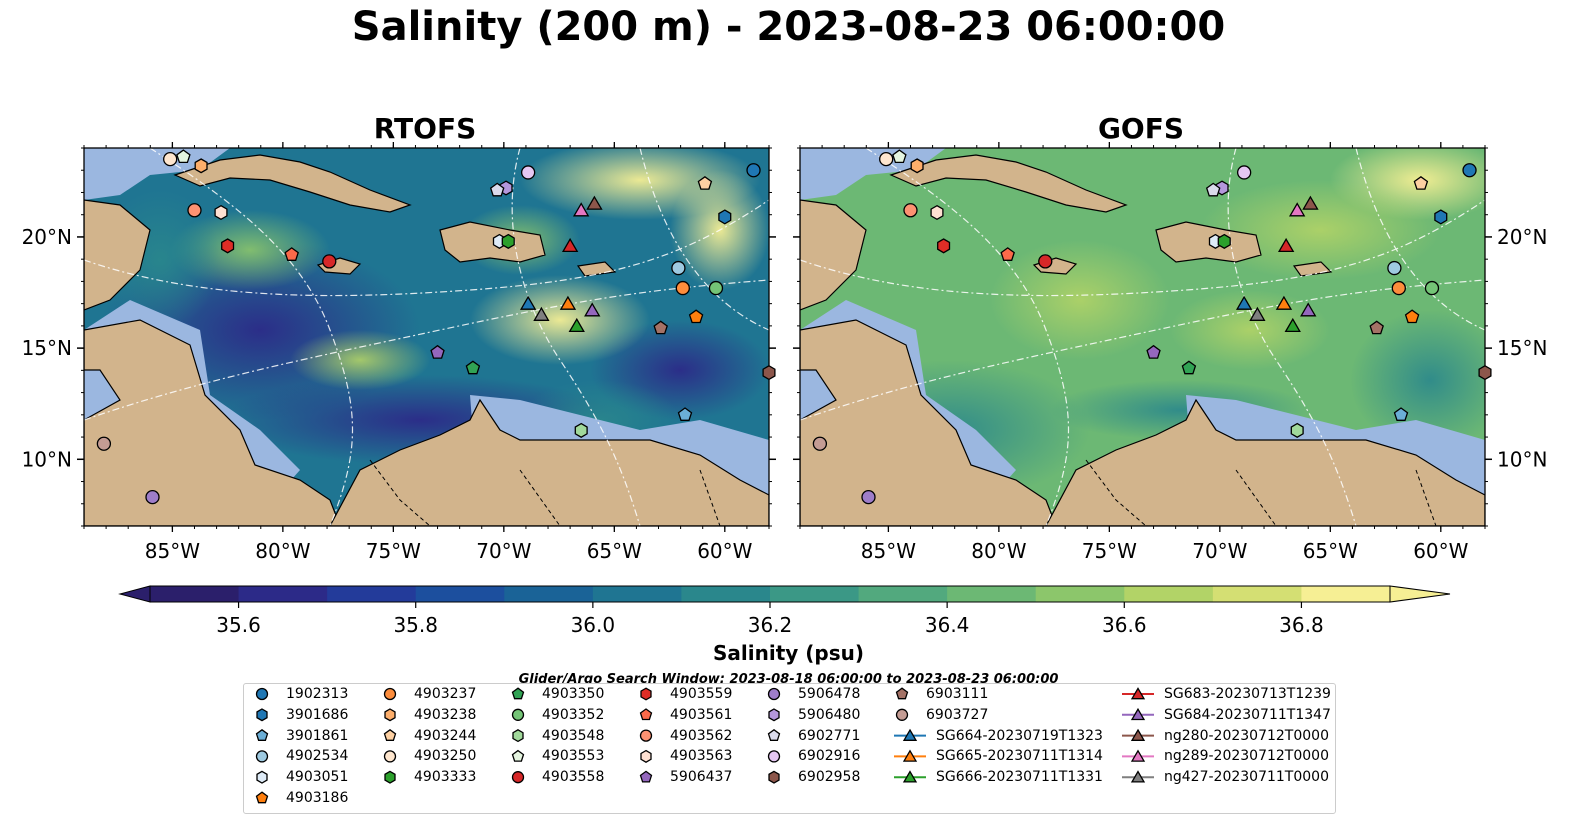 Image resolution: width=1577 pixels, height=827 pixels. I want to click on legend-label-4903237: 4903237, so click(445, 694).